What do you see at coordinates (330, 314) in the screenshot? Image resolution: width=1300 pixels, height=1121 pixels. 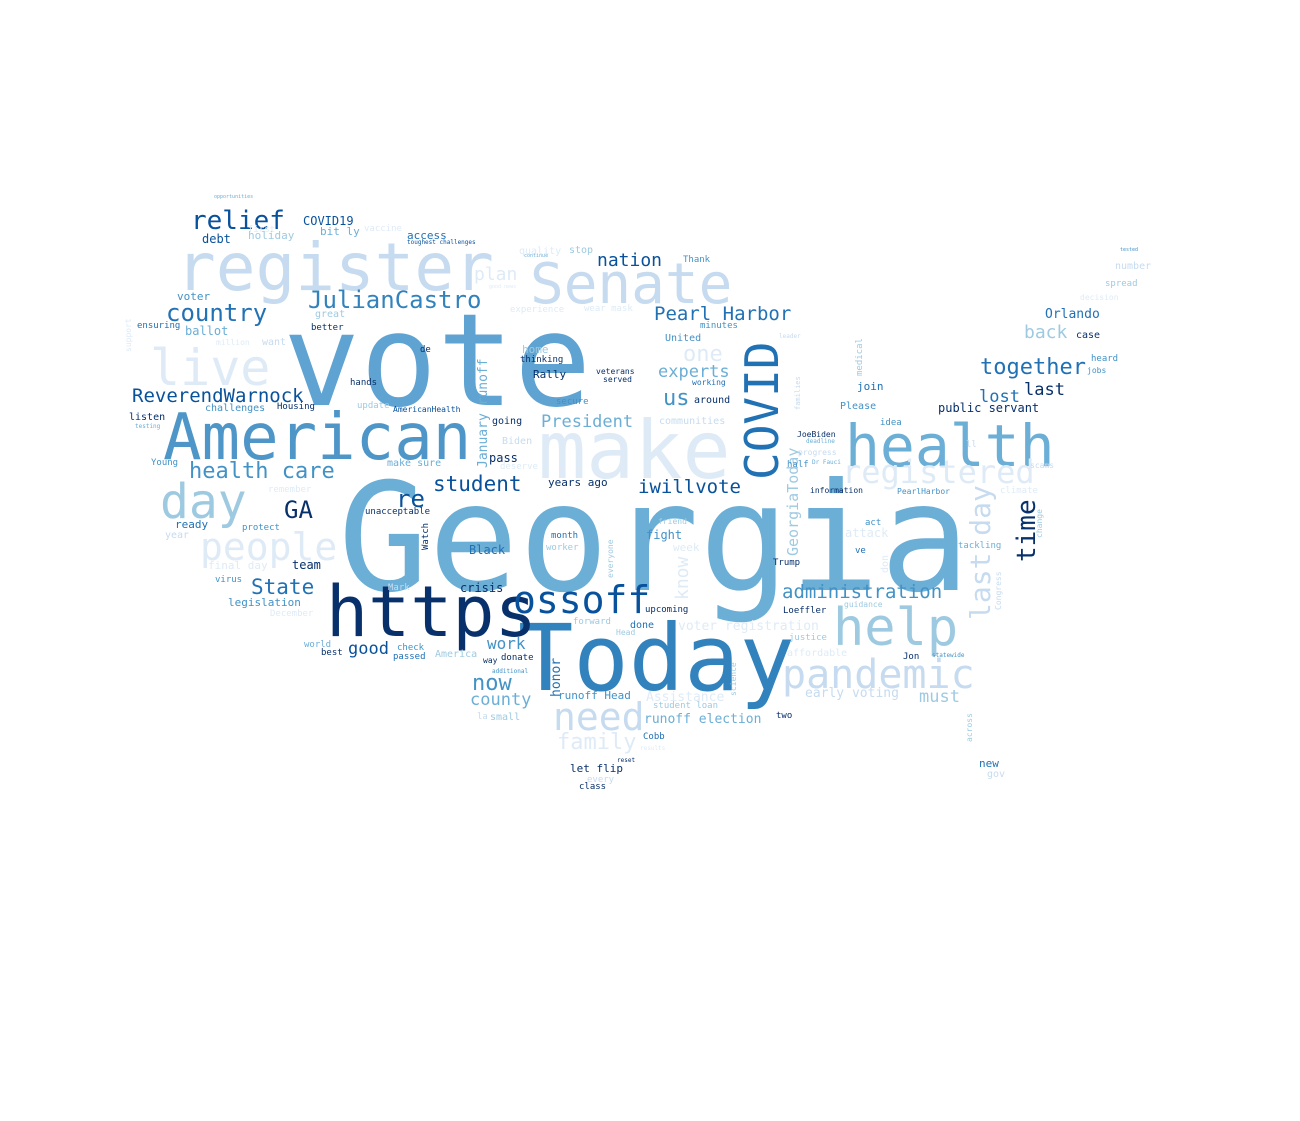 I see `cloud-word: great` at bounding box center [330, 314].